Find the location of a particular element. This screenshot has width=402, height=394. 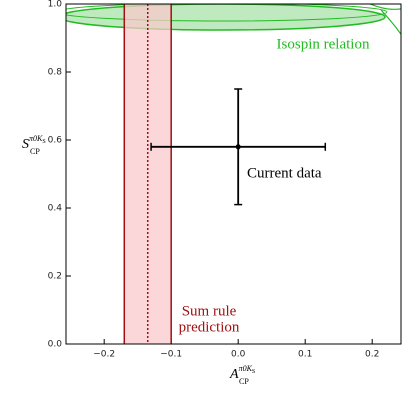

region-label: Isospin relation is located at coordinates (323, 44).